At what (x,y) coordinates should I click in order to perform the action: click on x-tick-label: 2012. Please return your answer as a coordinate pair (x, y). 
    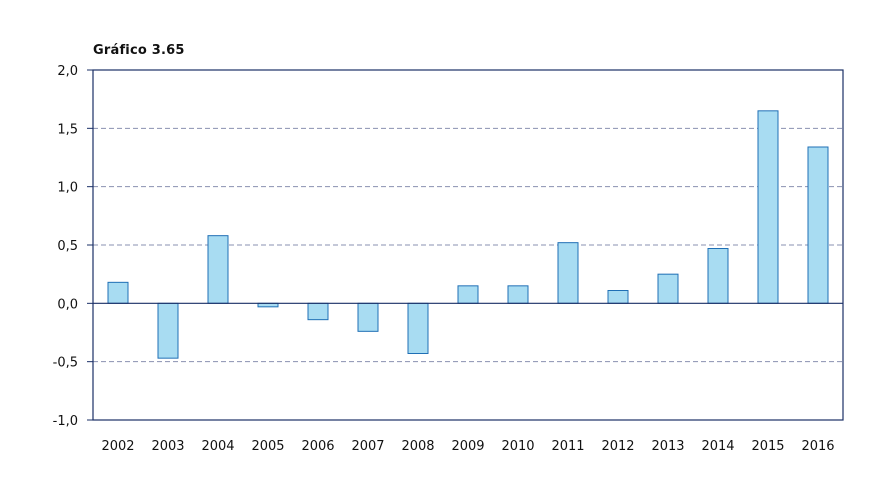
    Looking at the image, I should click on (617, 446).